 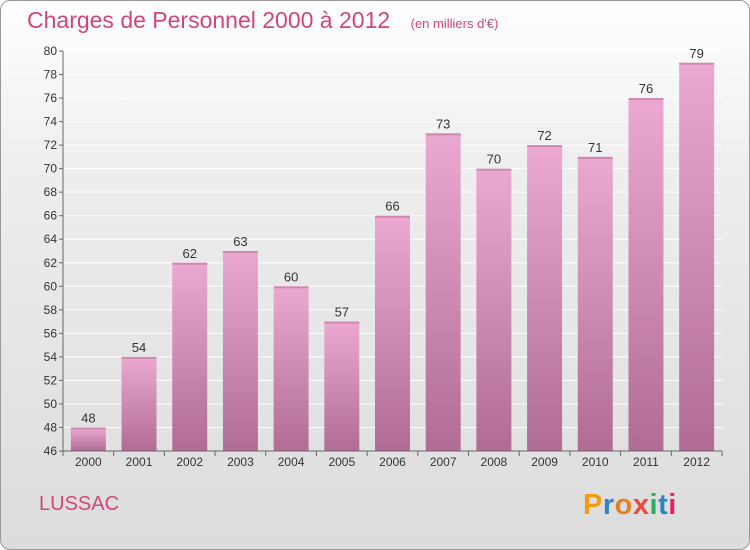 I want to click on y-tick-label: 58, so click(x=51, y=310).